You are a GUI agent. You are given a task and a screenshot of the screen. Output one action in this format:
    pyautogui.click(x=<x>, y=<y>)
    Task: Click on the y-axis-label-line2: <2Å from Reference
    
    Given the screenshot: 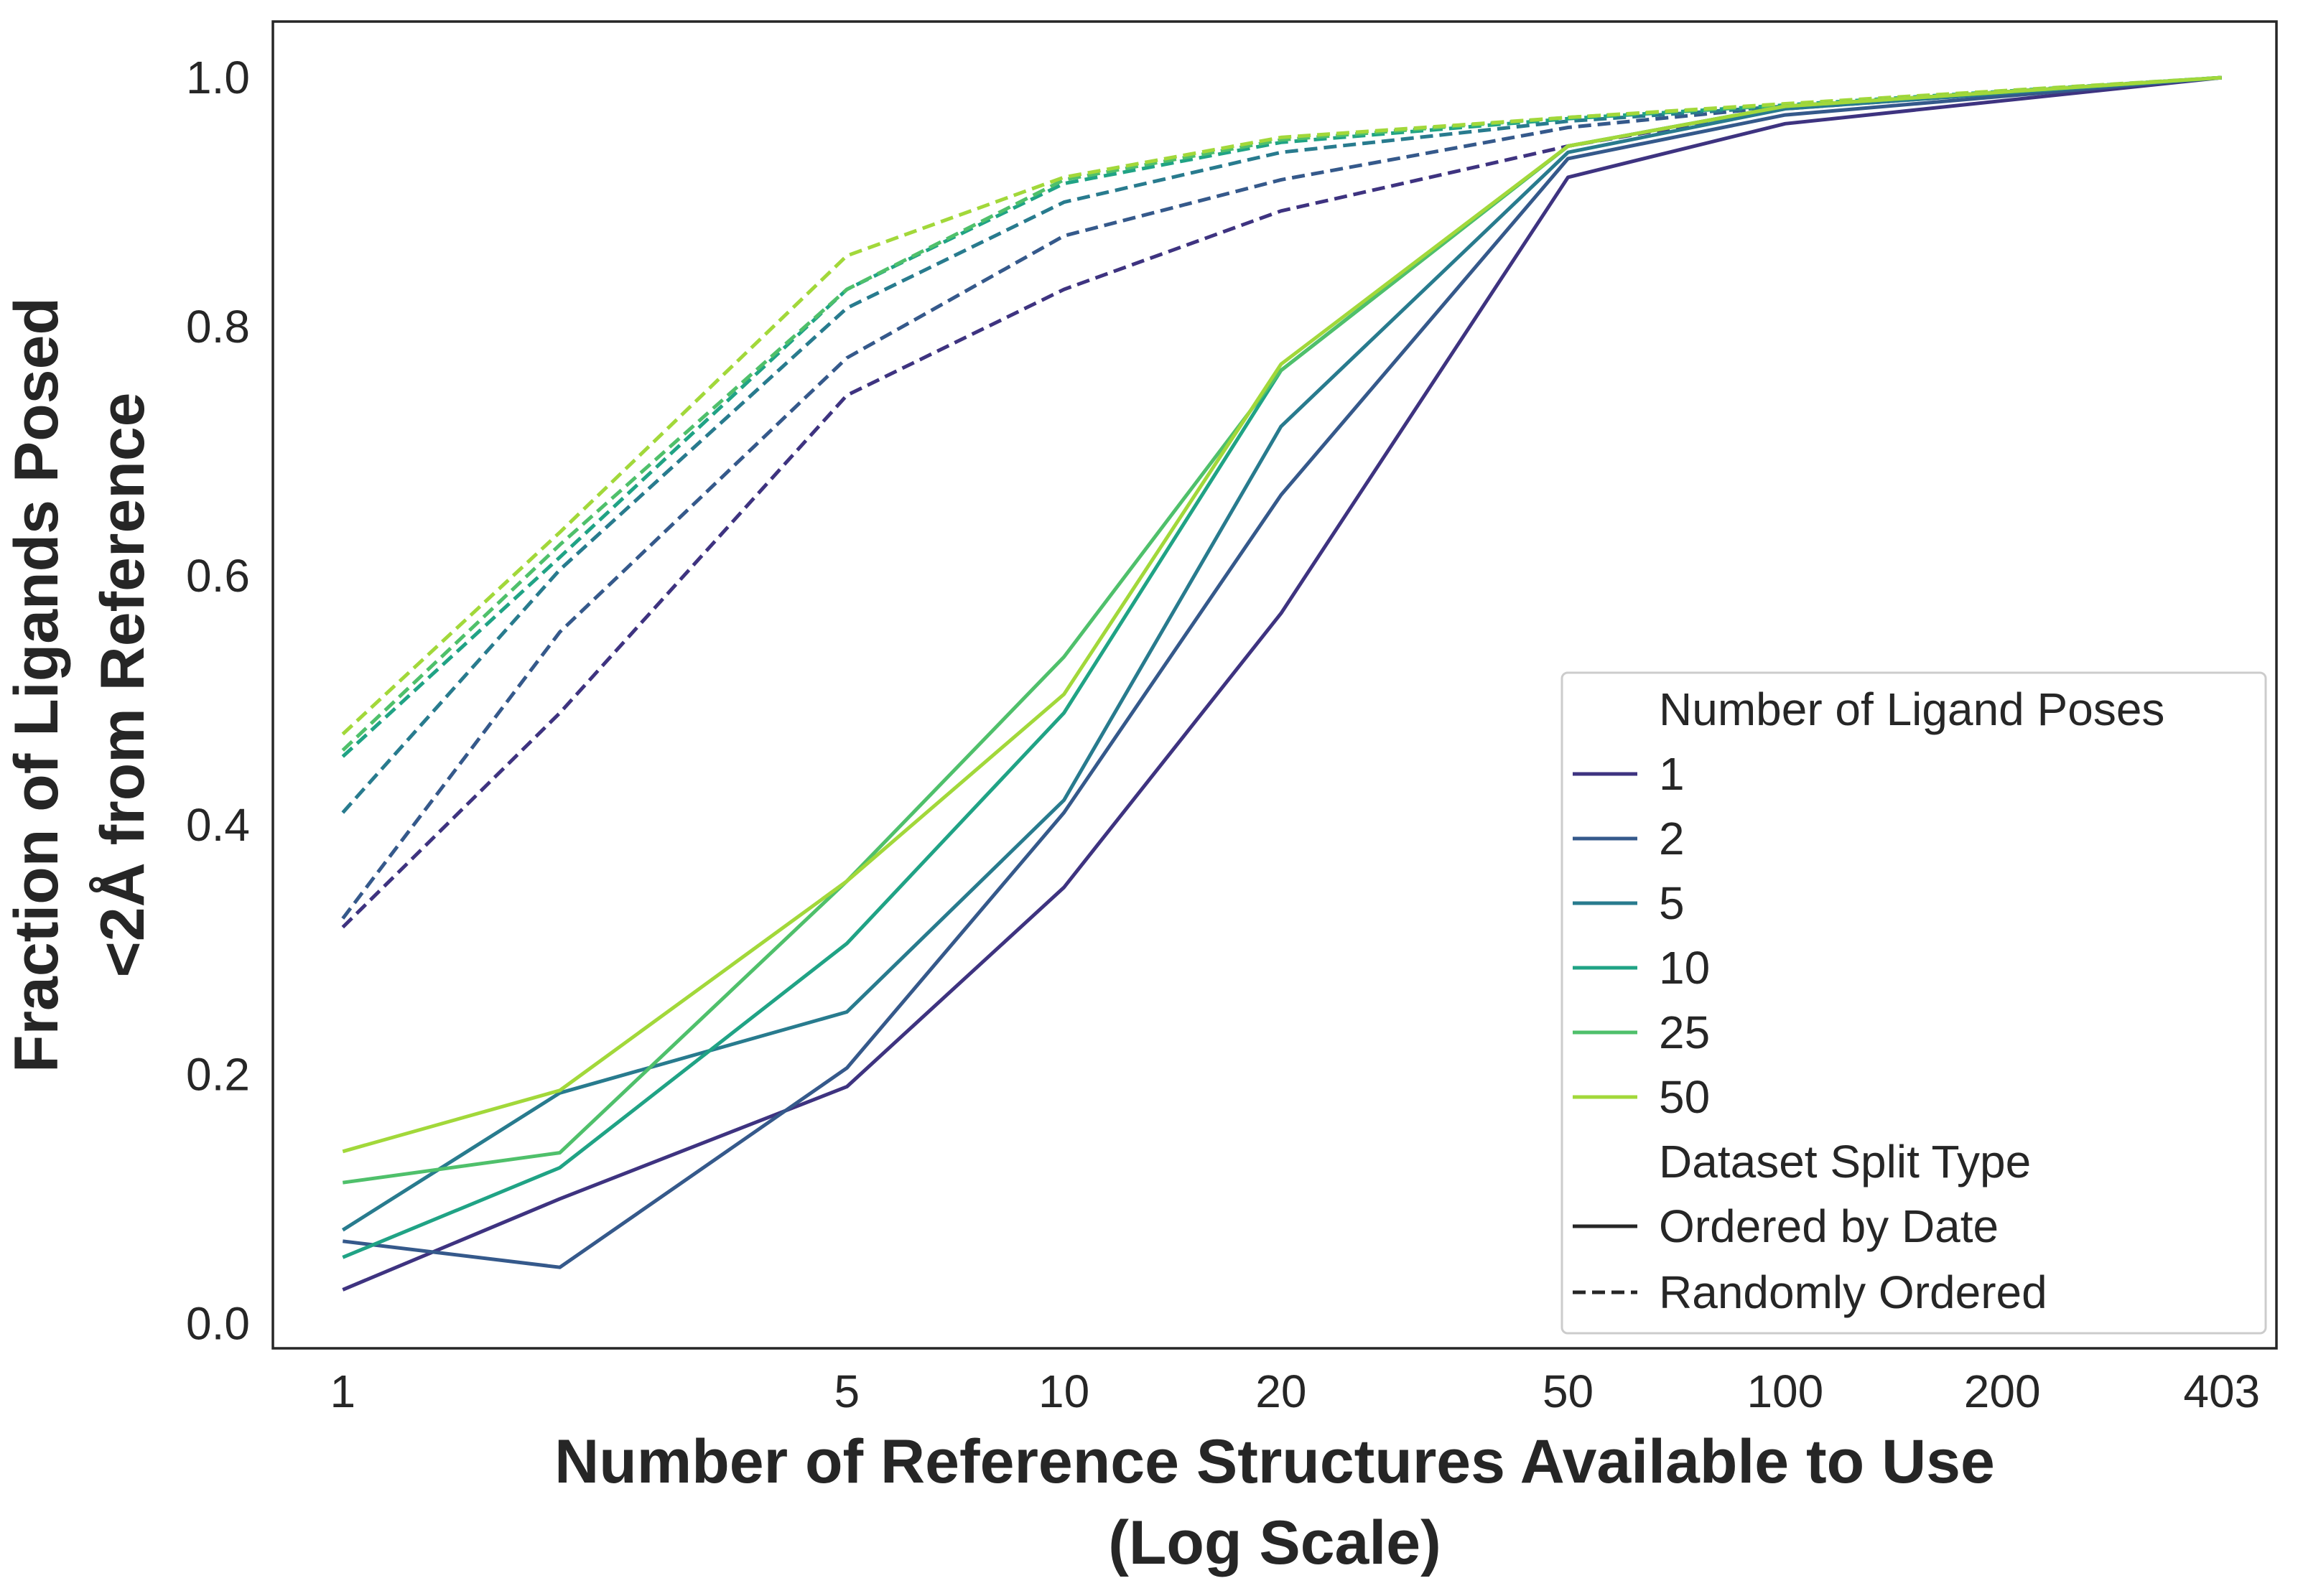 What is the action you would take?
    pyautogui.click(x=122, y=685)
    